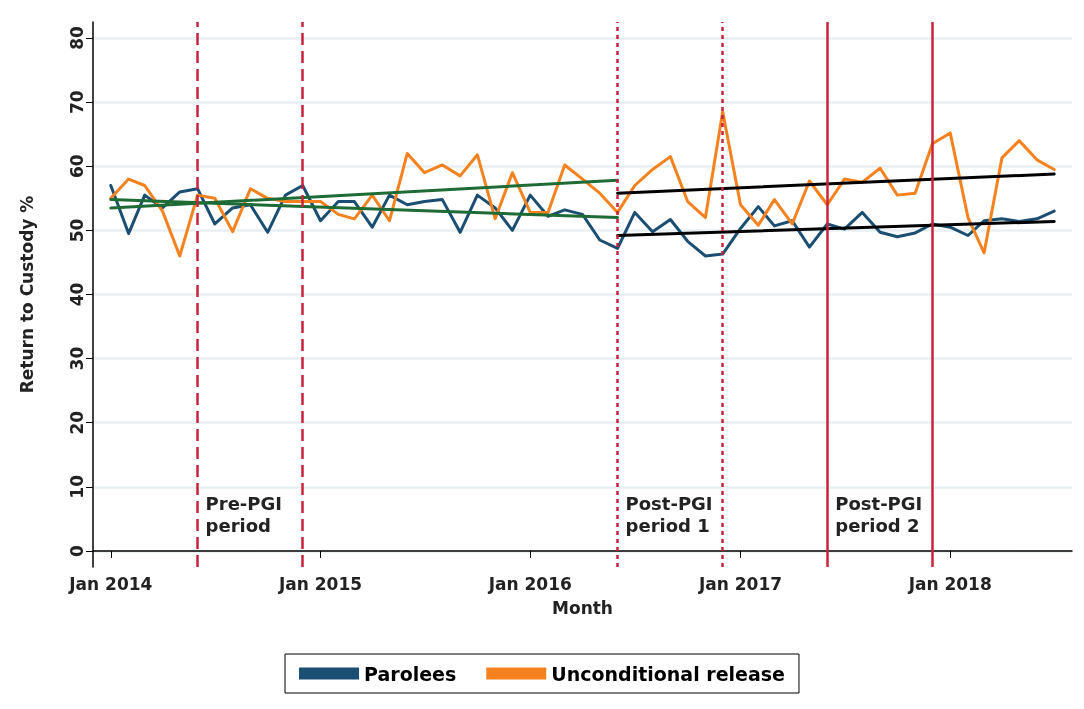 The image size is (1084, 709). Describe the element at coordinates (110, 583) in the screenshot. I see `x-tick-label: Jan 2014` at that location.